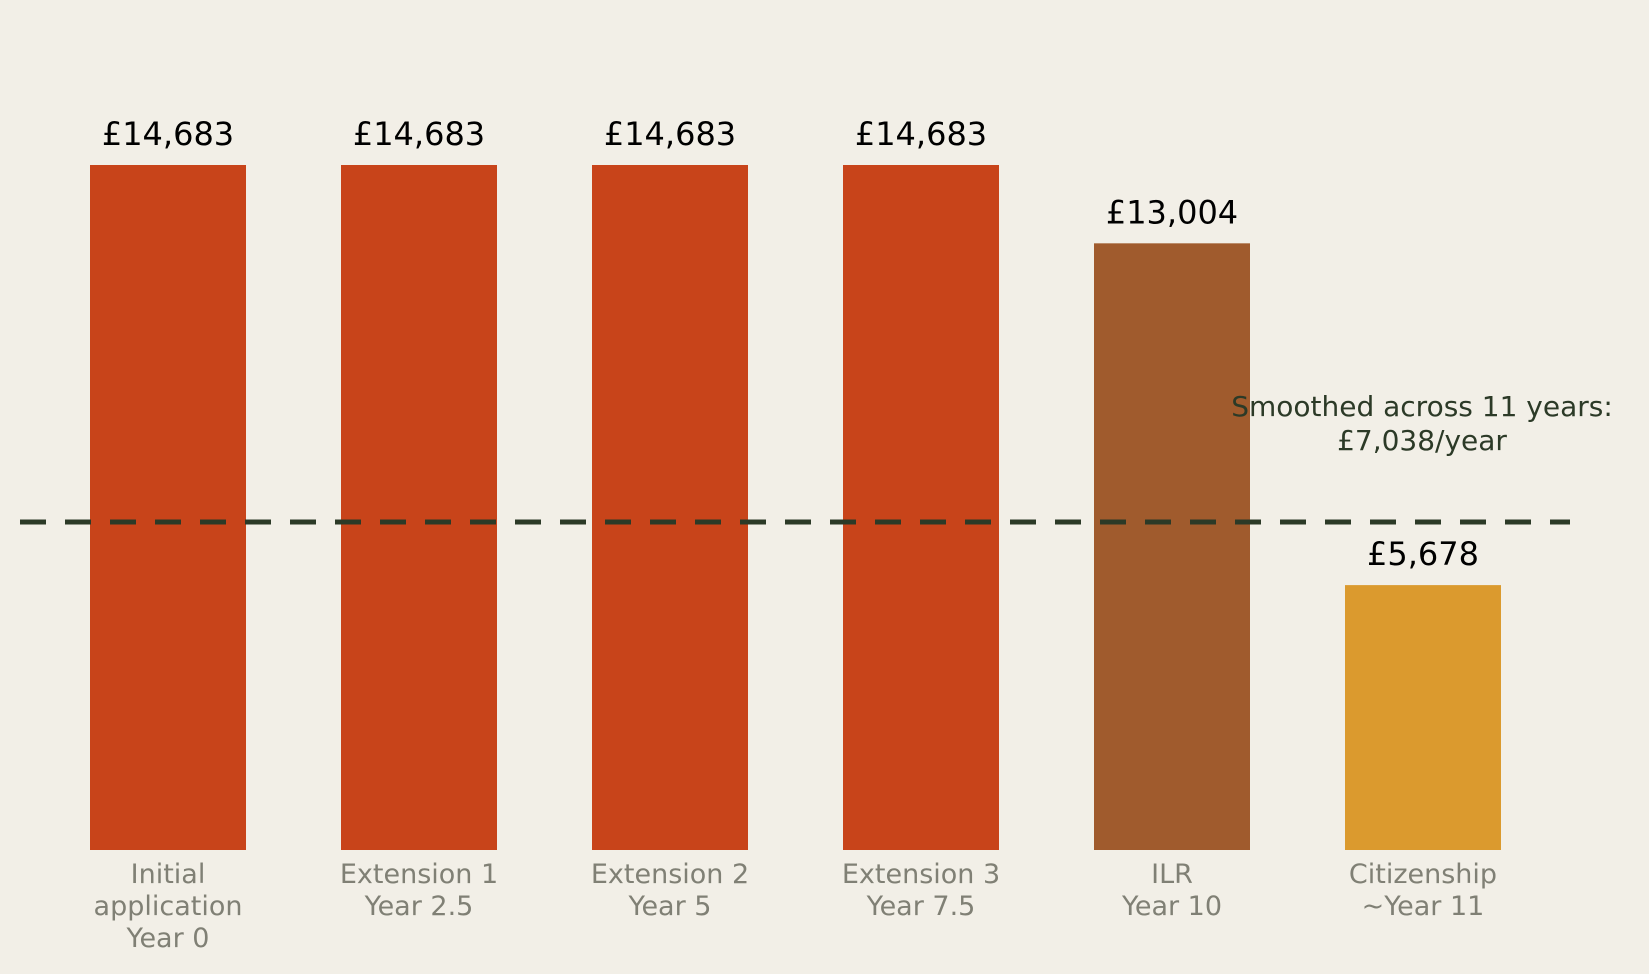 This screenshot has height=974, width=1649. What do you see at coordinates (419, 134) in the screenshot?
I see `value-label-1: £14,683` at bounding box center [419, 134].